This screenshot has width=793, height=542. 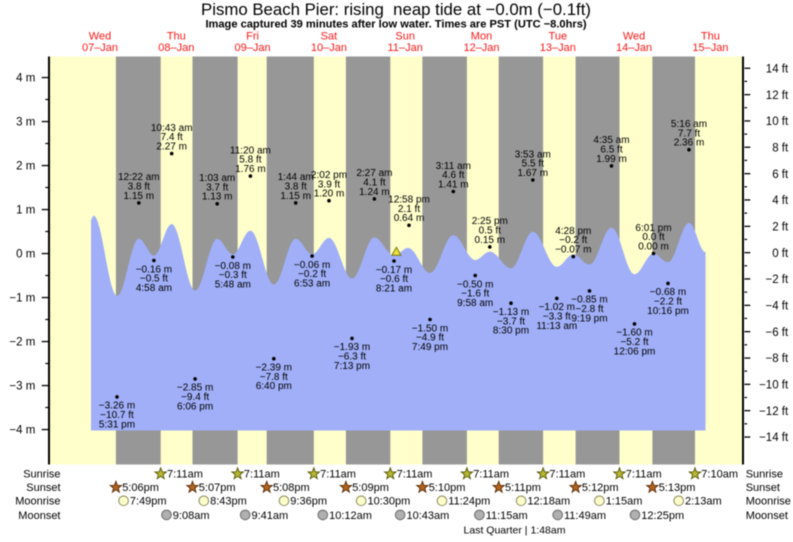 I want to click on svg-text: −3 m, so click(x=22, y=387).